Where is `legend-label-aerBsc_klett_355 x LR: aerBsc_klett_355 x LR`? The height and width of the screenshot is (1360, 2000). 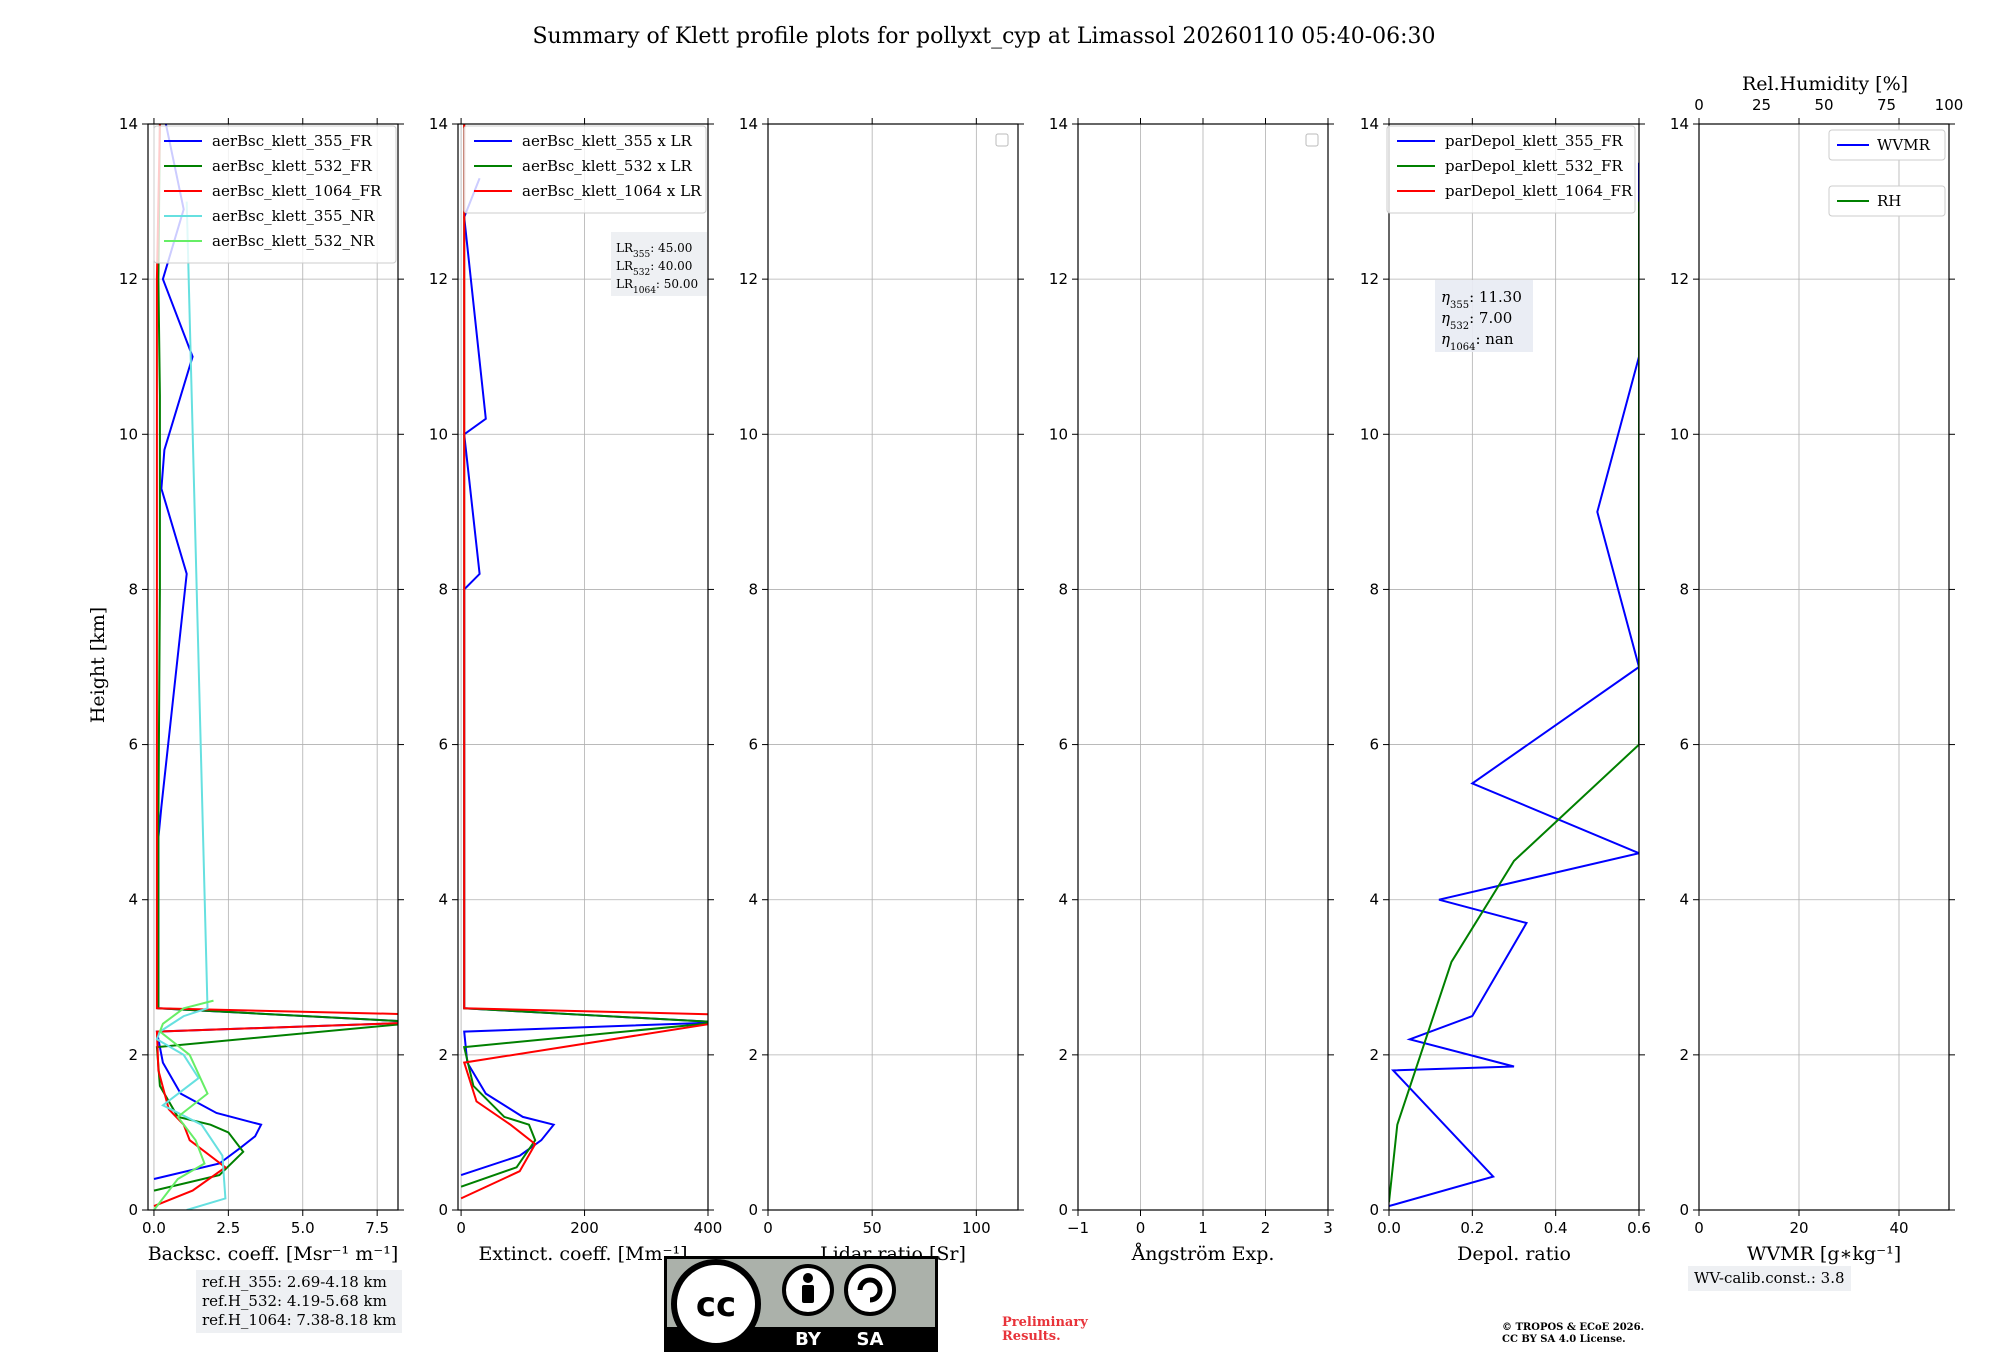 legend-label-aerBsc_klett_355 x LR: aerBsc_klett_355 x LR is located at coordinates (607, 141).